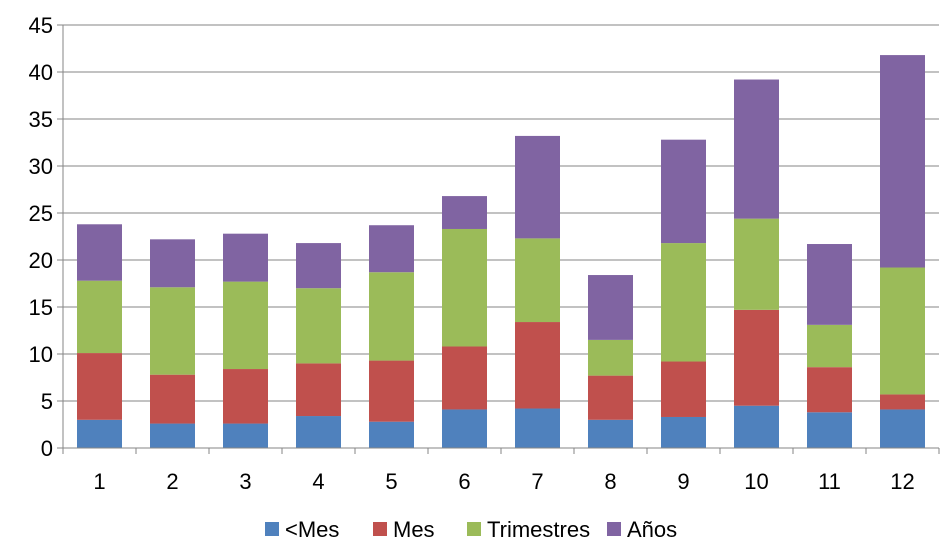  What do you see at coordinates (41, 213) in the screenshot?
I see `y-tick-label: 25` at bounding box center [41, 213].